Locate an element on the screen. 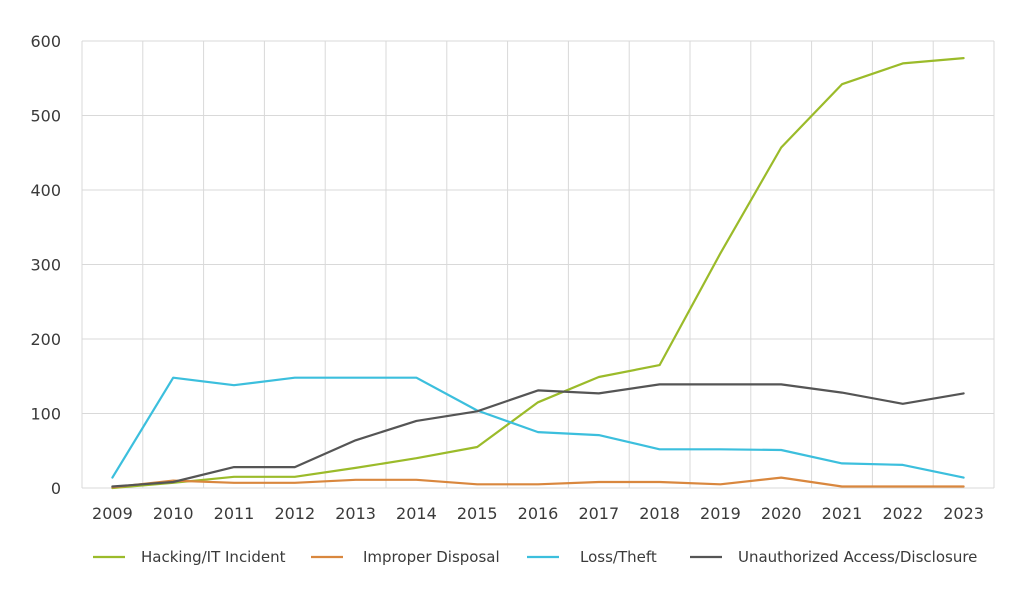  legend-label-loss-theft: Loss/Theft is located at coordinates (618, 557).